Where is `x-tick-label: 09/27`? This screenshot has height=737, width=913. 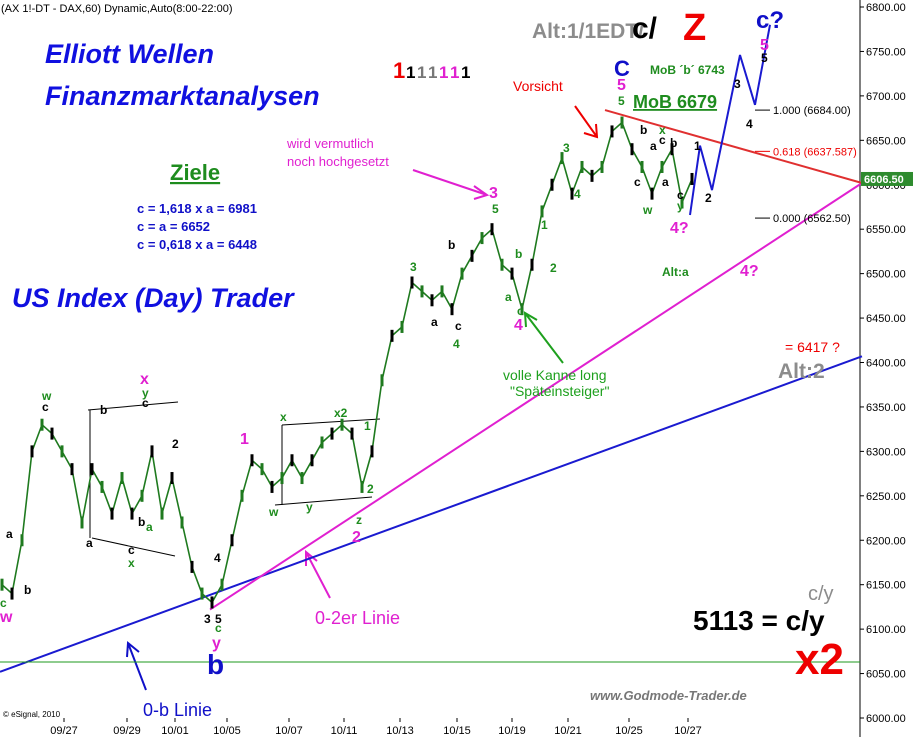
x-tick-label: 09/27 is located at coordinates (64, 731).